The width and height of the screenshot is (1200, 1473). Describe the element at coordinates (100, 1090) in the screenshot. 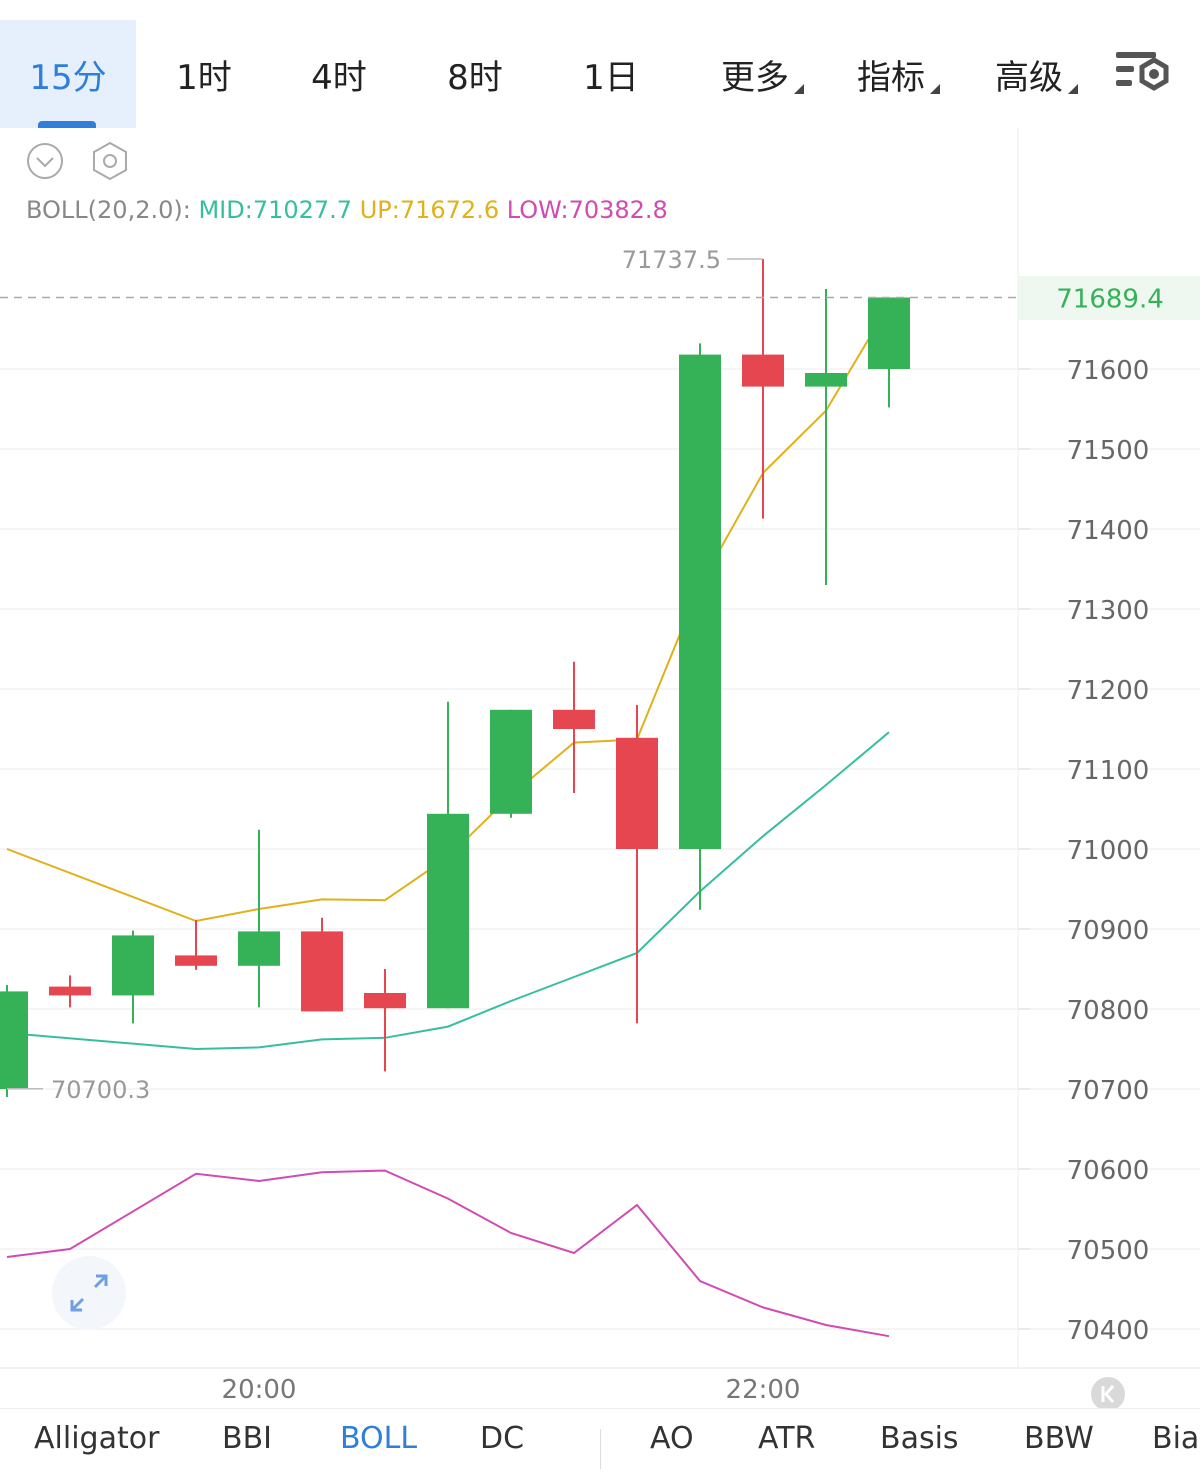

I see `low-marker-label: 70700.3` at that location.